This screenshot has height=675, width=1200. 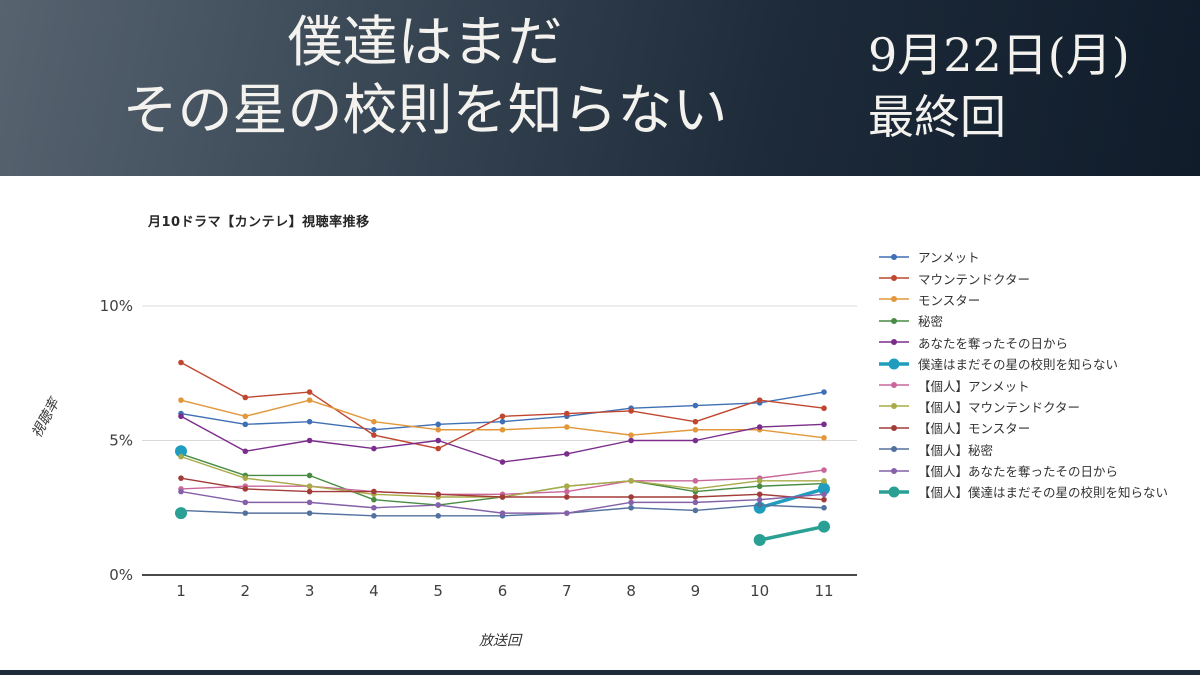 I want to click on y-axis-tick: 10%, so click(x=116, y=306).